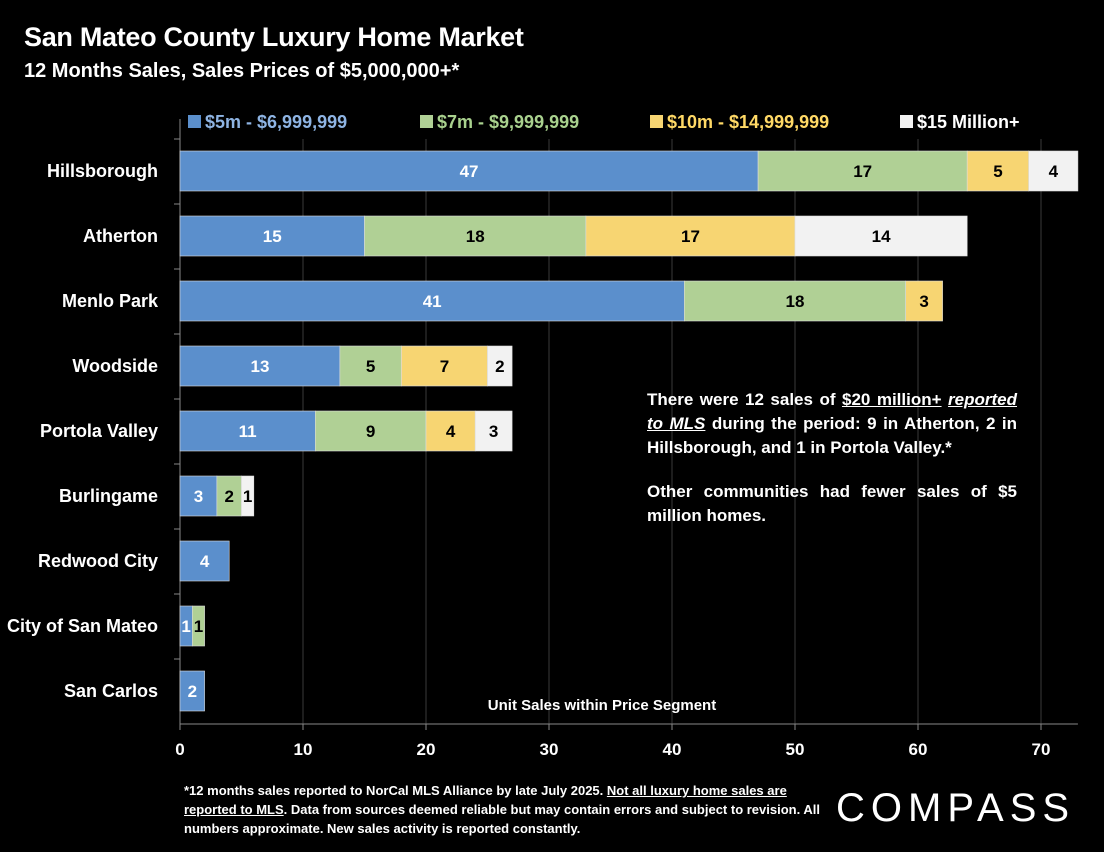 The width and height of the screenshot is (1104, 852). I want to click on x-tick-label: 10, so click(303, 749).